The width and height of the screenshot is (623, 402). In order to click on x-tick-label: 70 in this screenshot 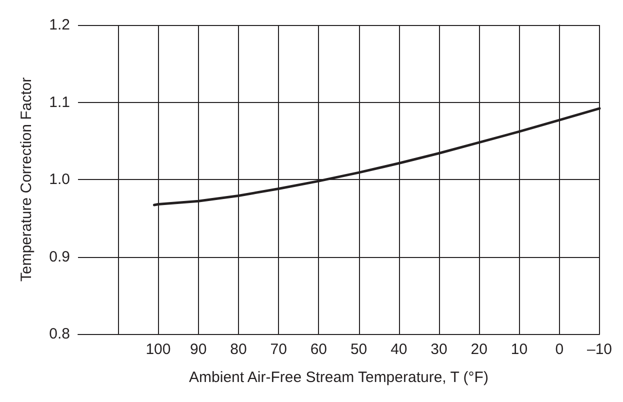, I will do `click(278, 349)`.